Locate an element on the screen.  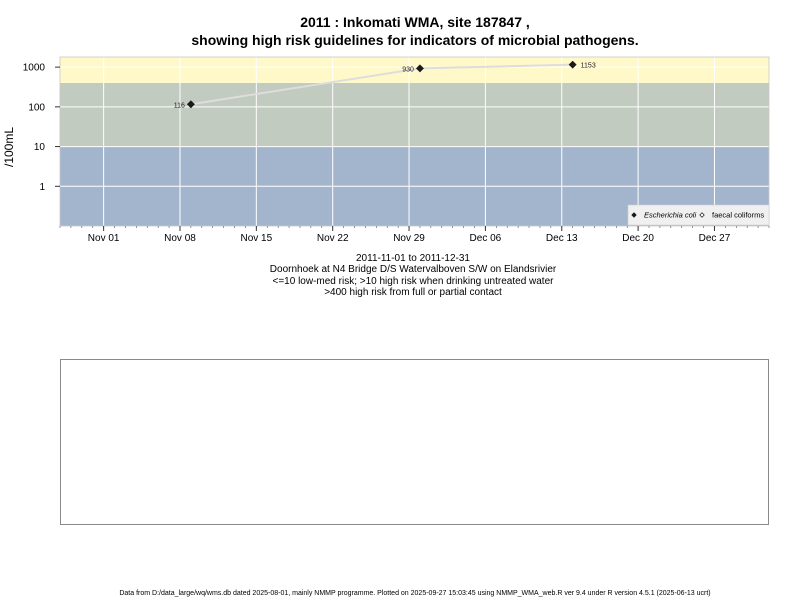
x-tick-label: Nov 01 is located at coordinates (104, 238).